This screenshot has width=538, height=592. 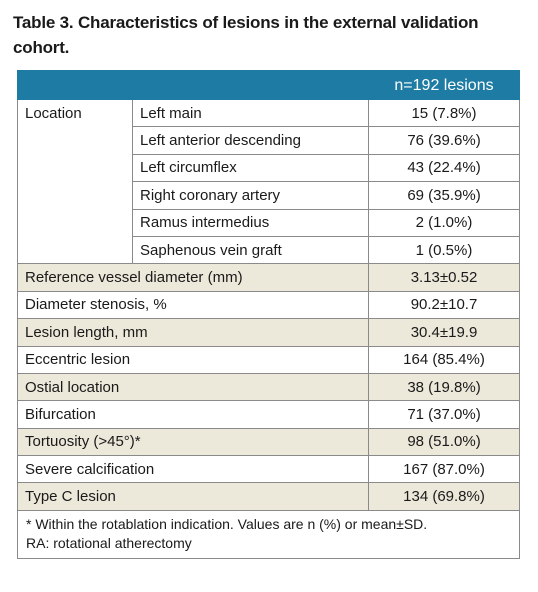 I want to click on table-row-location-lad: Left anterior descending 76 (39.6%), so click(x=269, y=140).